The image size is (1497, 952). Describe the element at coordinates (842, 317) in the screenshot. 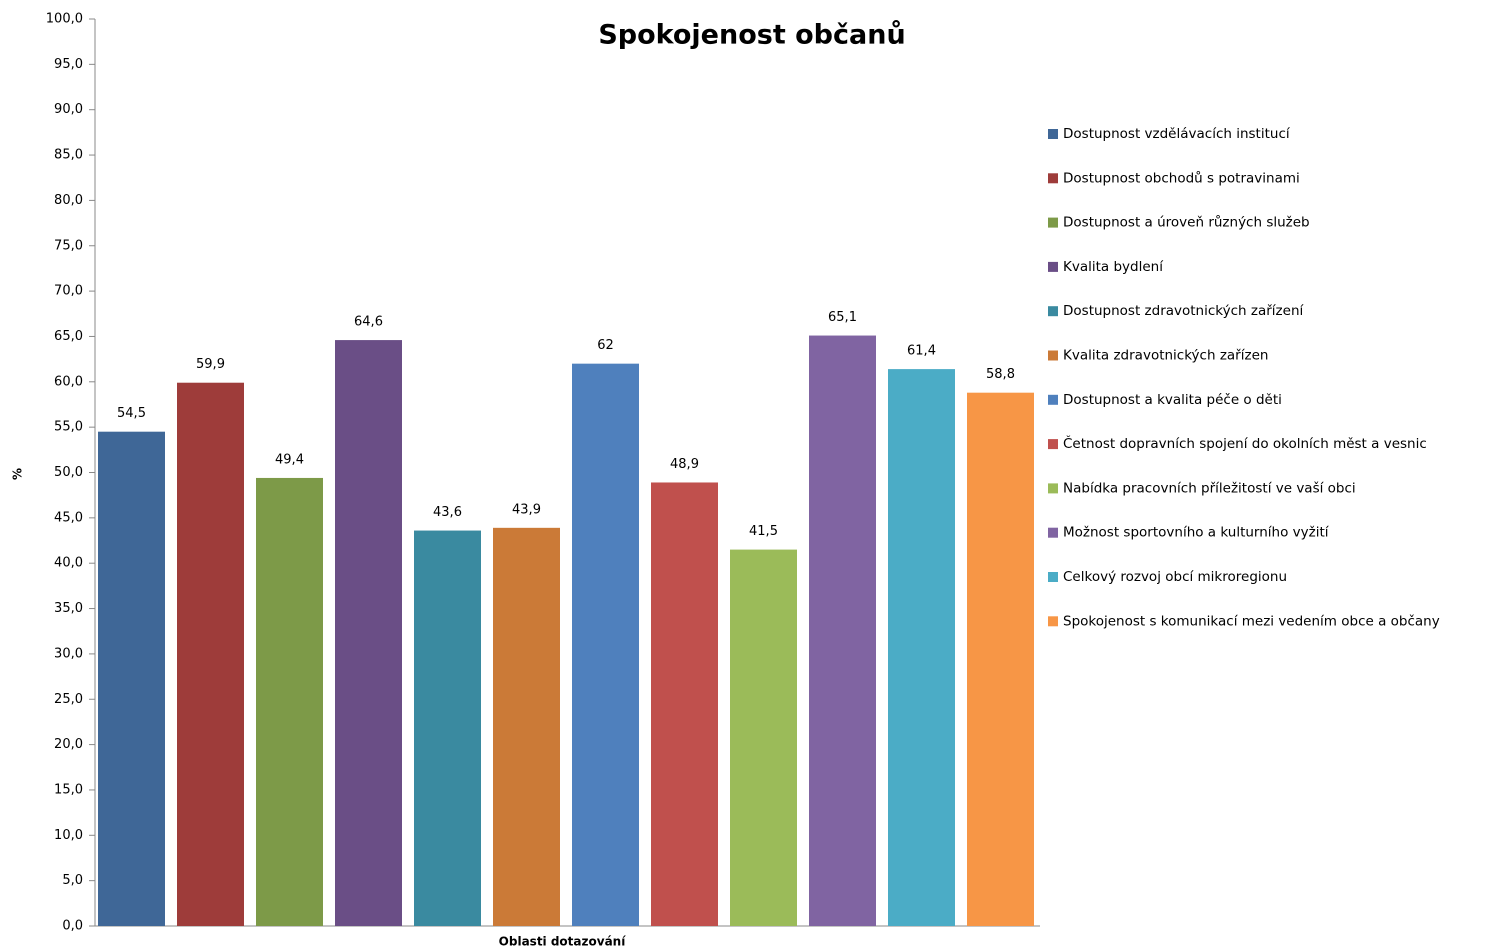

I see `data-label: 65,1` at that location.